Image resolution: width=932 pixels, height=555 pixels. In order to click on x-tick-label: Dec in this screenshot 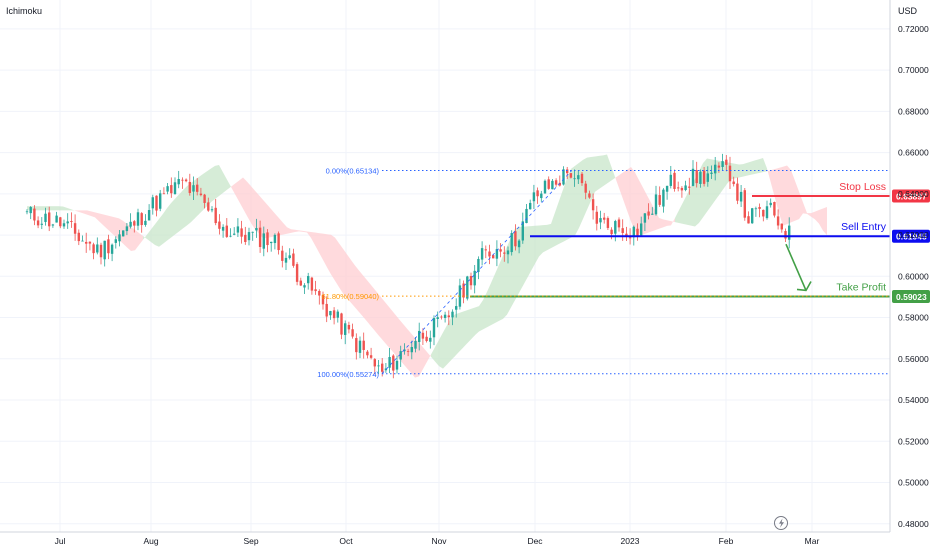, I will do `click(535, 541)`.